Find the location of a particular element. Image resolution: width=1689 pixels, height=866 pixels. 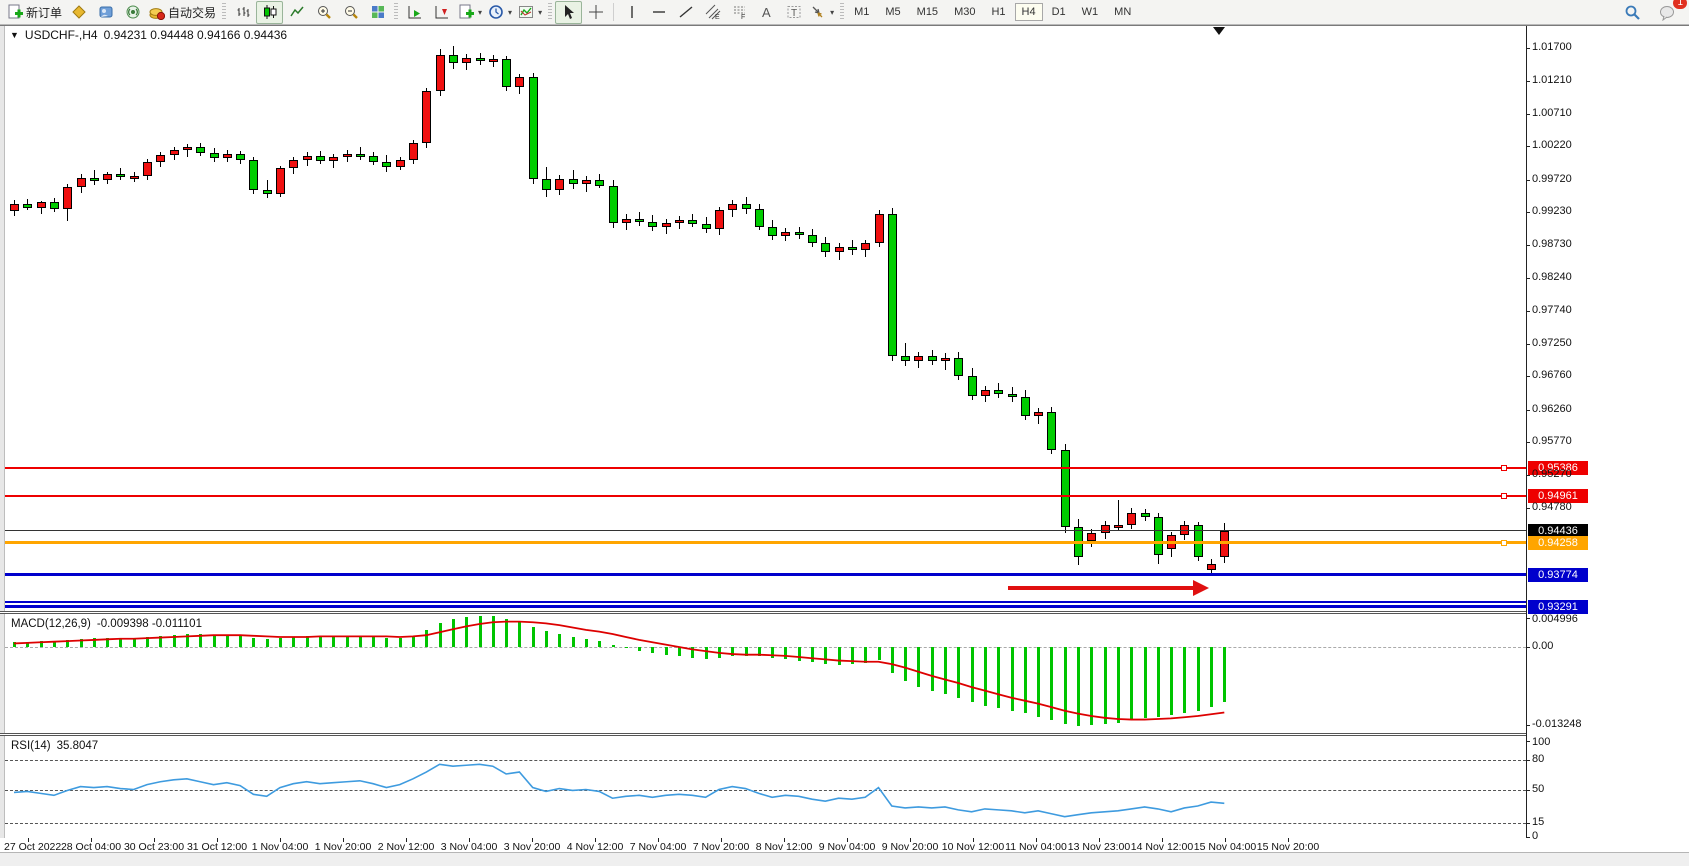

horizontal-line-tool-button is located at coordinates (658, 12).